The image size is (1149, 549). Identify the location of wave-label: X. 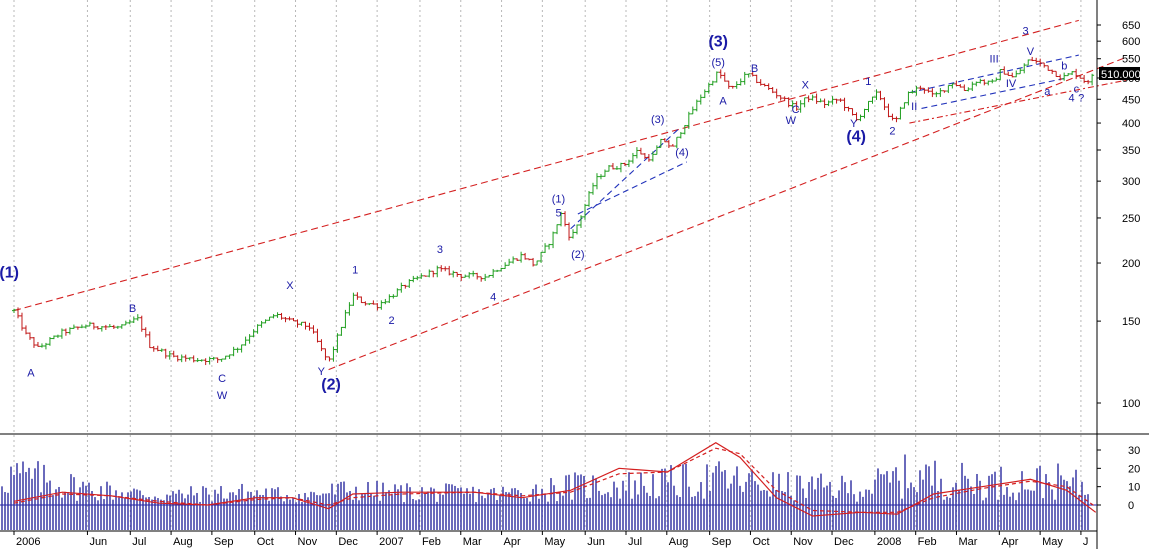
(290, 286).